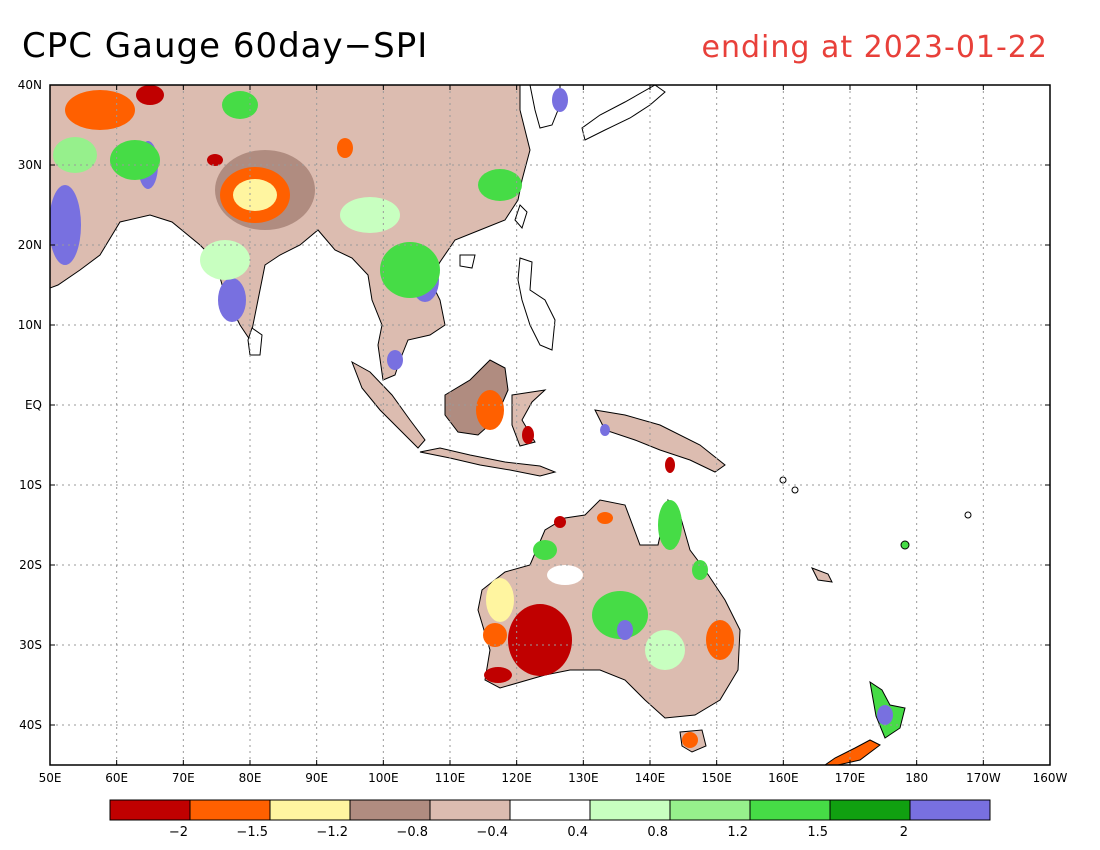  What do you see at coordinates (450, 778) in the screenshot?
I see `lon-tick-label: 110E` at bounding box center [450, 778].